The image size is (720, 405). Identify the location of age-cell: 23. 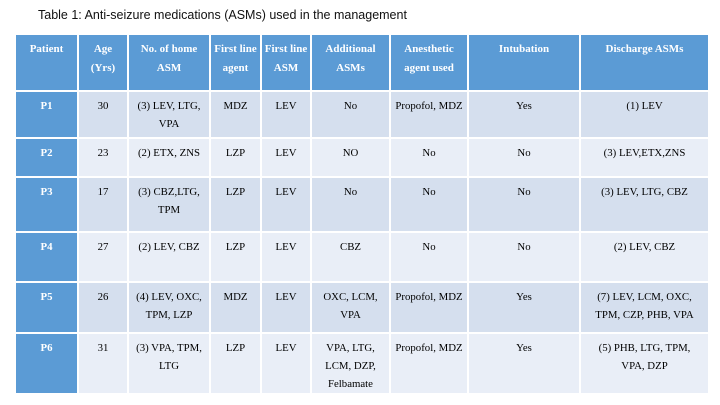
(103, 157).